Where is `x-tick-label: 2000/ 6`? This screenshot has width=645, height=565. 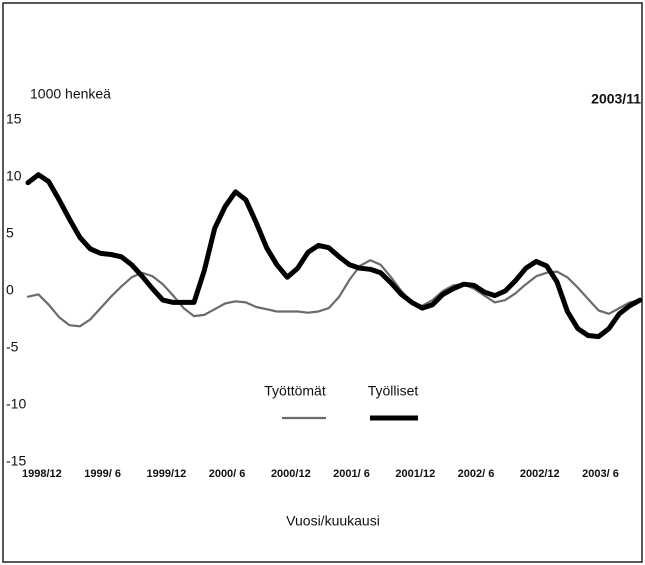 x-tick-label: 2000/ 6 is located at coordinates (227, 474).